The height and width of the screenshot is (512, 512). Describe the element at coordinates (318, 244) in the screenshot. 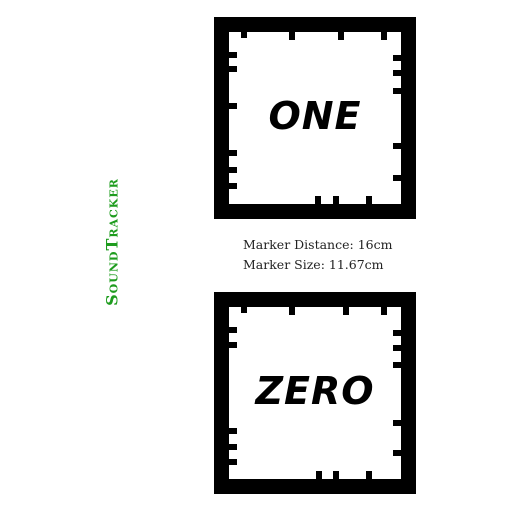

I see `marker-distance-text: Marker Distance: 16cm` at that location.